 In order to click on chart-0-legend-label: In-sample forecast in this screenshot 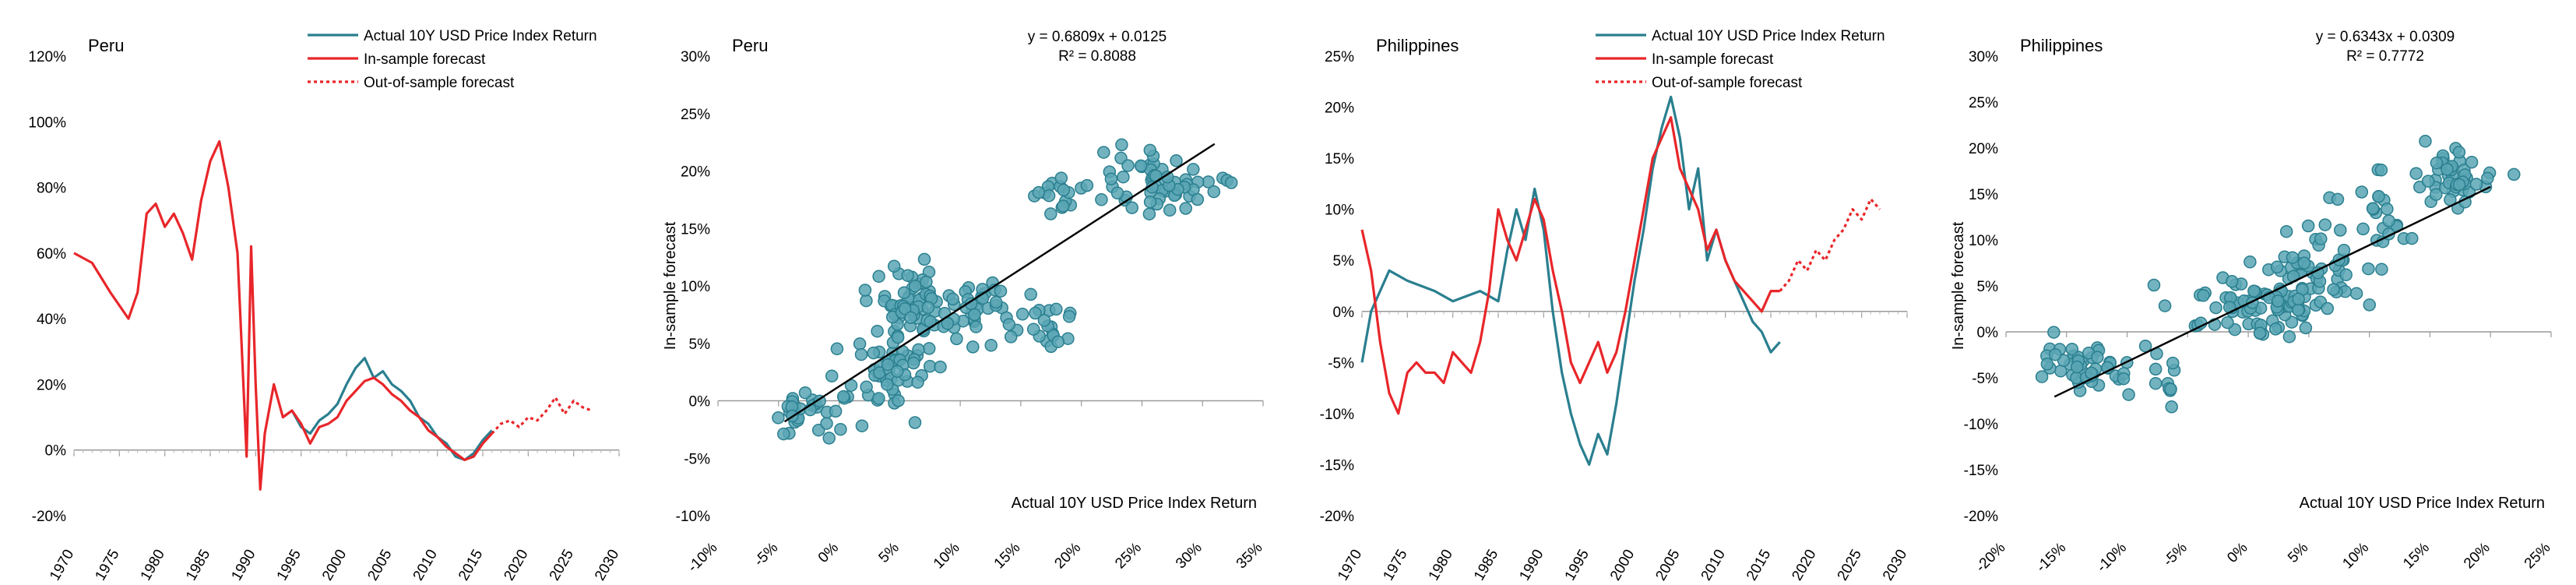, I will do `click(425, 59)`.